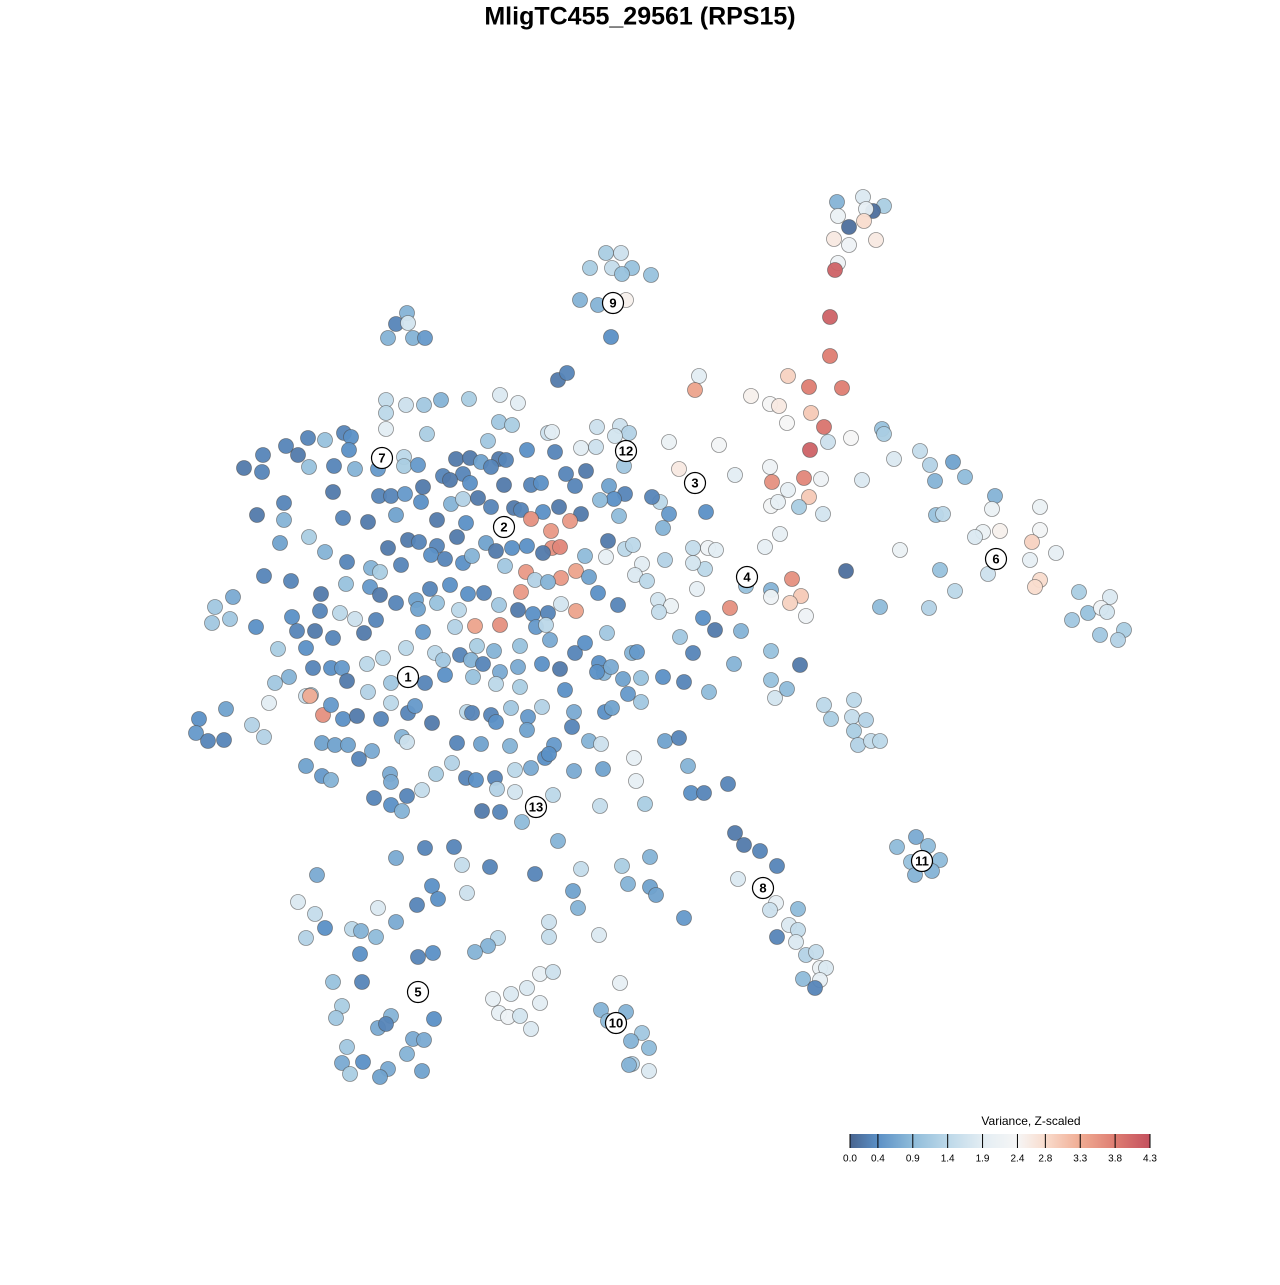 The height and width of the screenshot is (1285, 1280). What do you see at coordinates (694, 482) in the screenshot?
I see `cluster-label: 3` at bounding box center [694, 482].